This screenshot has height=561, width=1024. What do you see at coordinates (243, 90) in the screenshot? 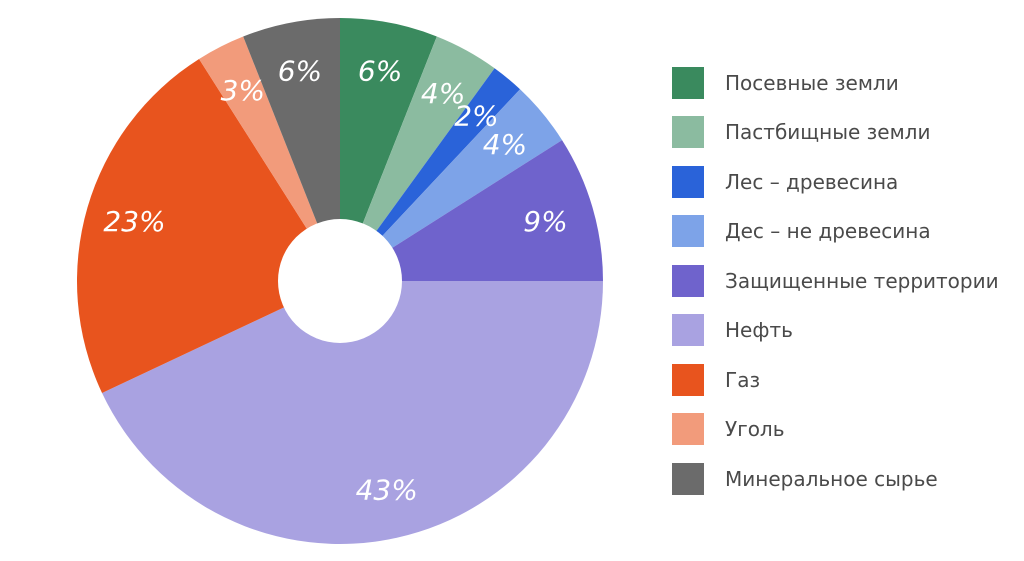
I see `slice-data-label: 3%` at bounding box center [243, 90].